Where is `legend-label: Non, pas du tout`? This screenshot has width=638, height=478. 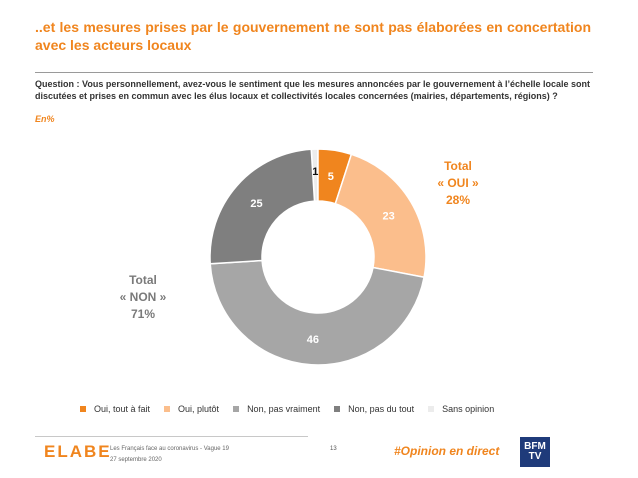 legend-label: Non, pas du tout is located at coordinates (381, 409).